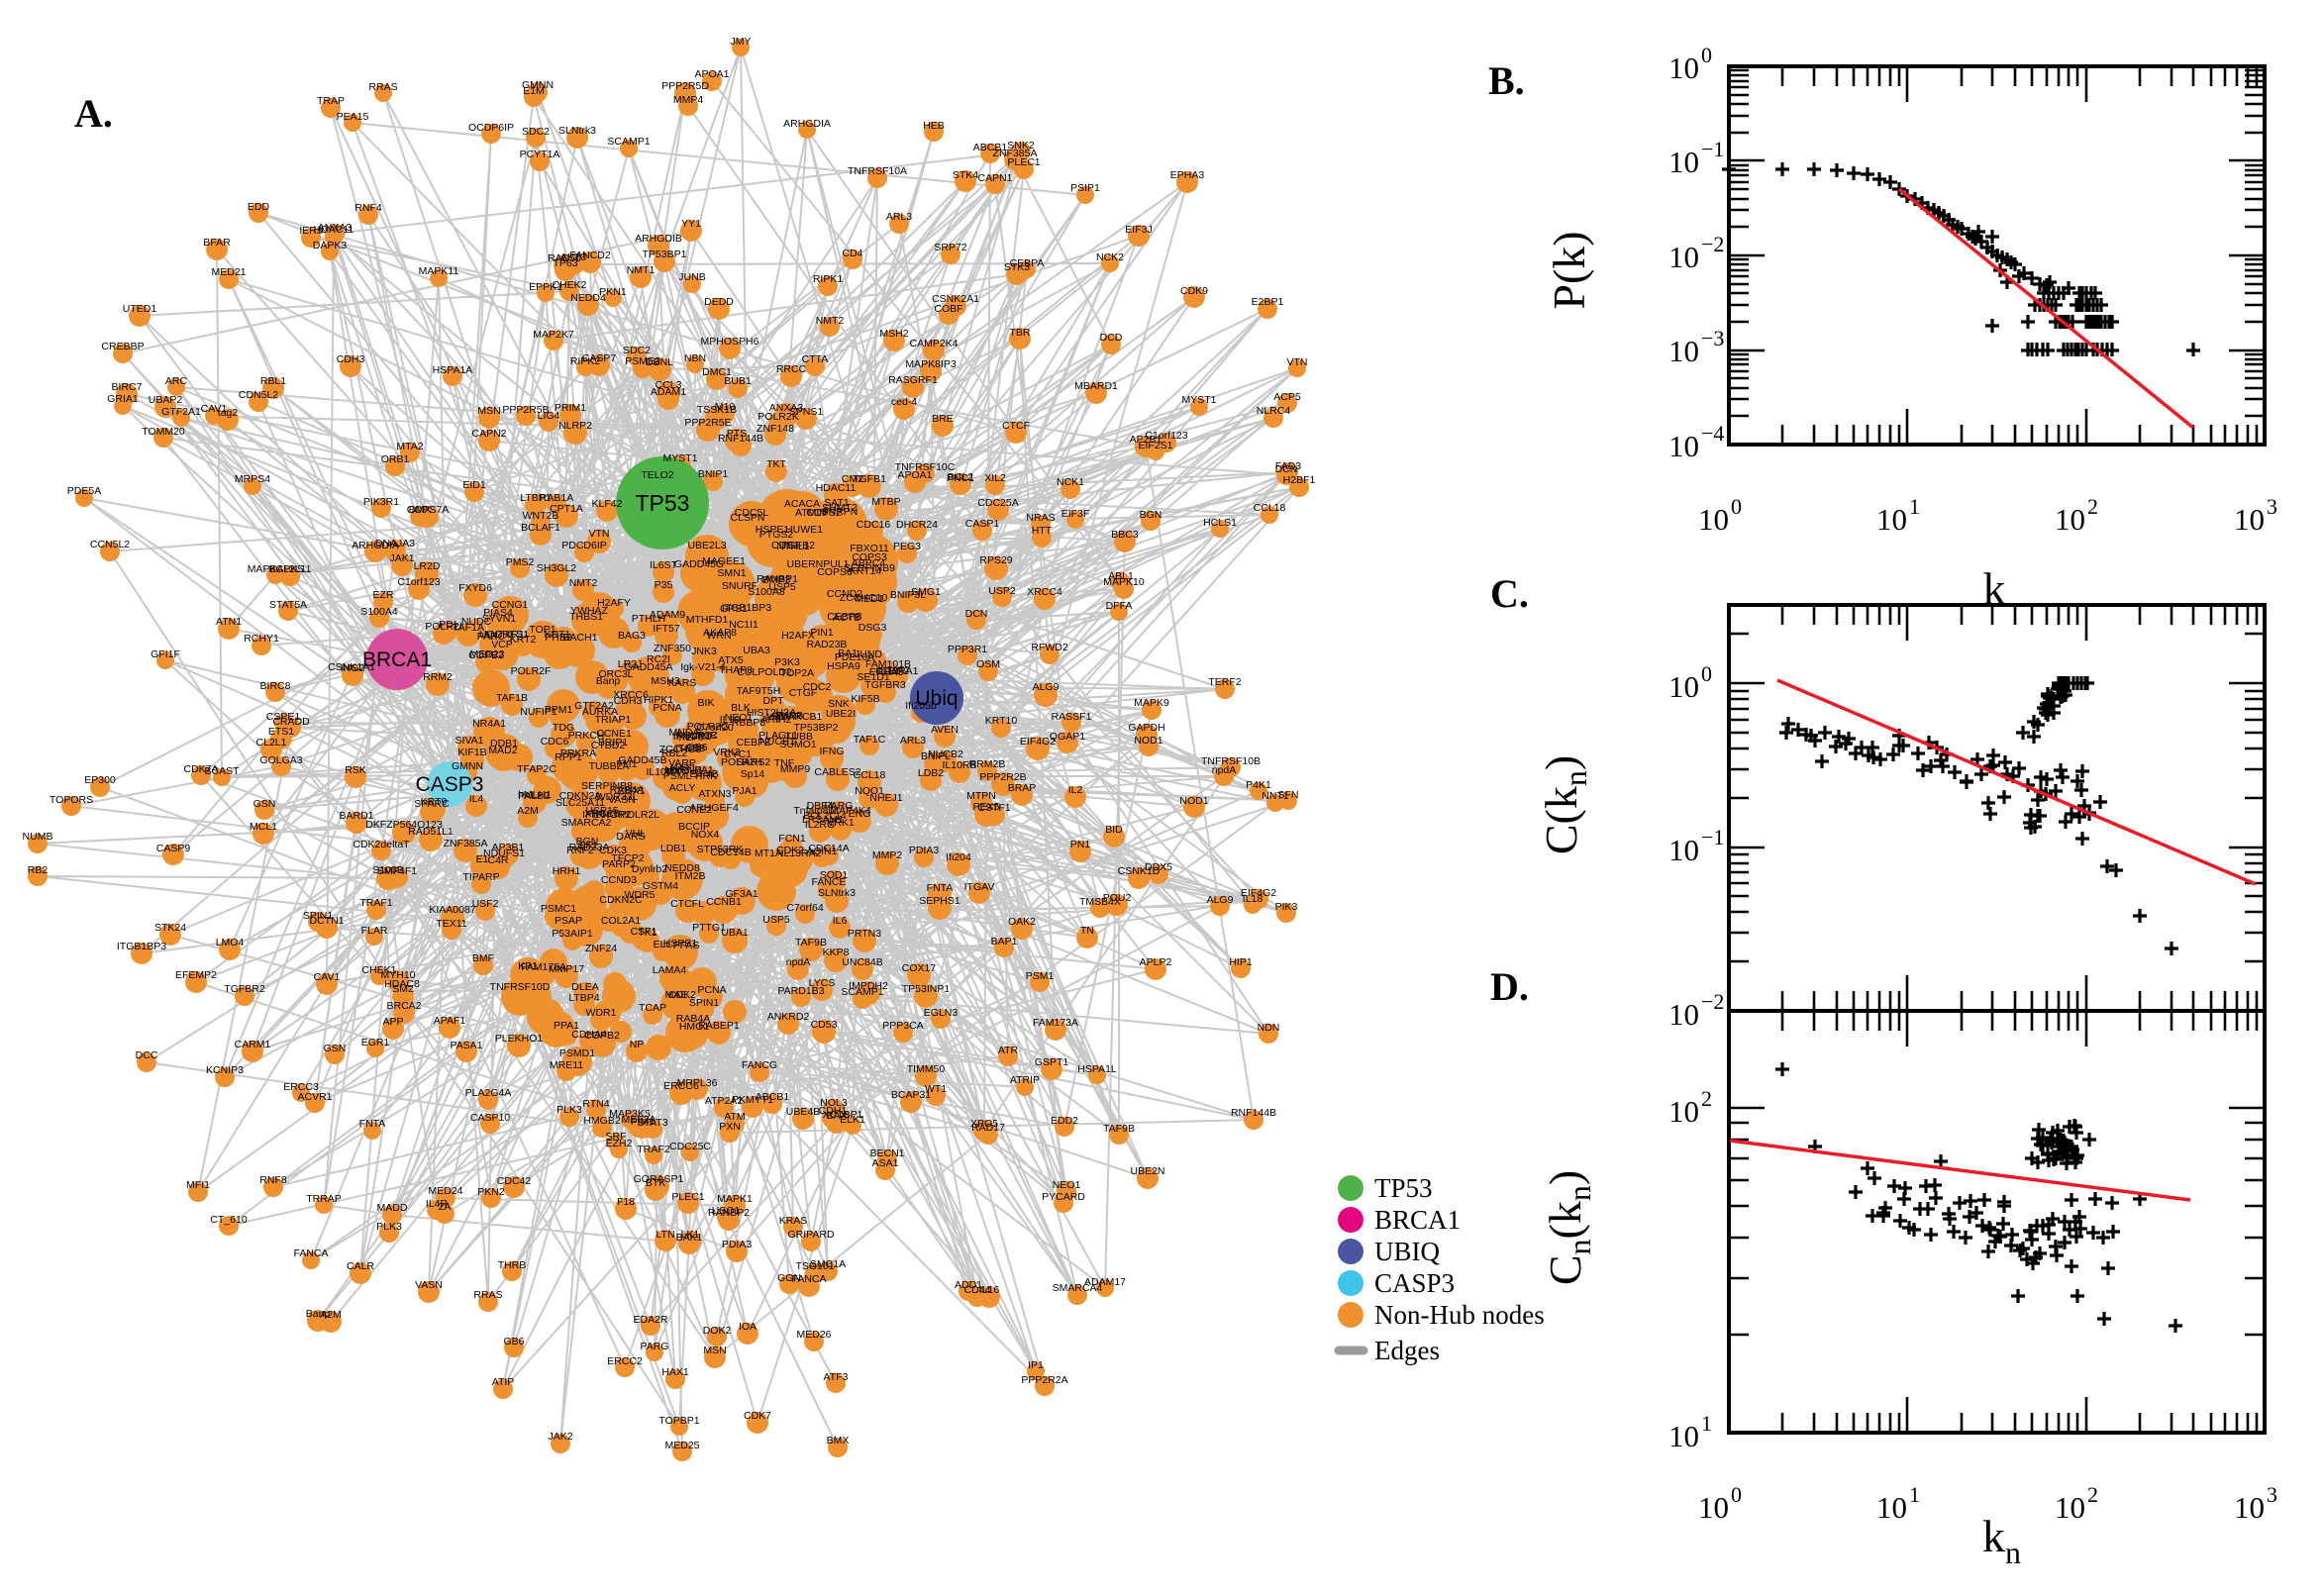 This screenshot has width=2323, height=1596. Describe the element at coordinates (1151, 515) in the screenshot. I see `svg-text: BGN` at that location.